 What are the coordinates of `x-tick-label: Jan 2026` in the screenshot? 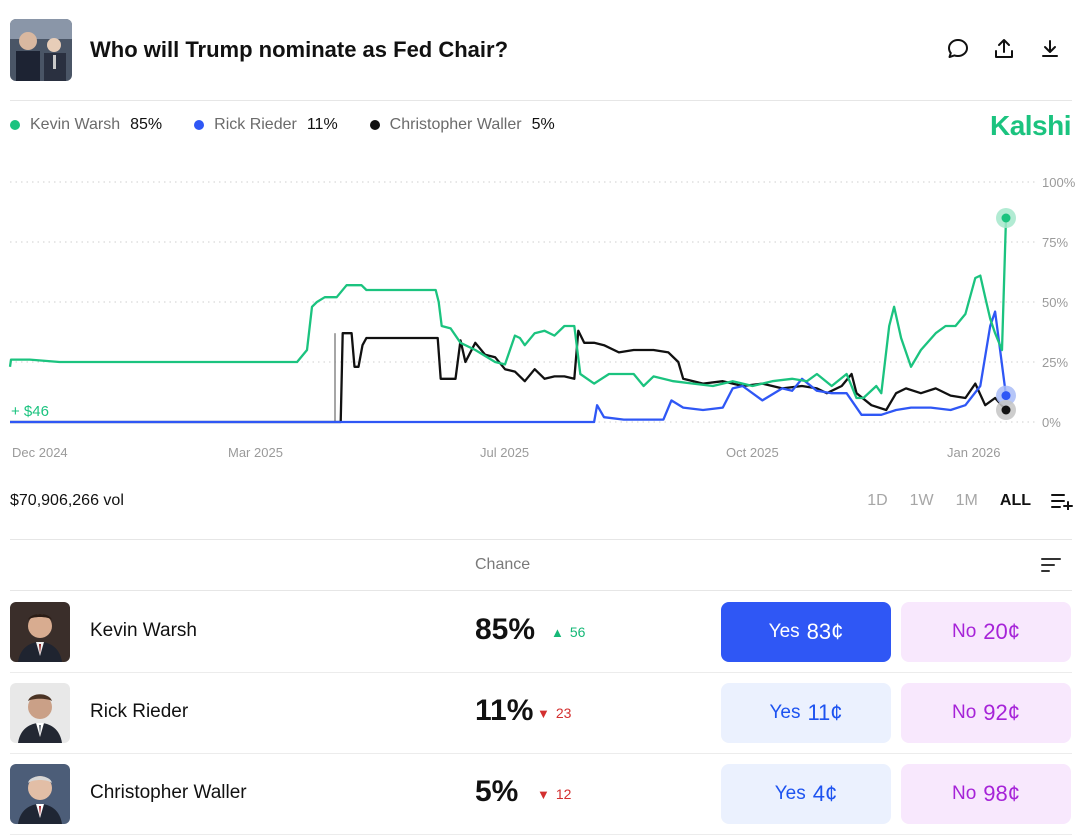 It's located at (974, 452).